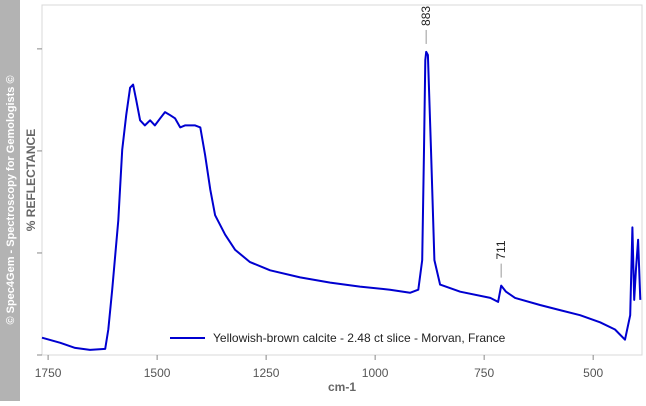  Describe the element at coordinates (31, 180) in the screenshot. I see `y-axis-label: % REFLECTANCE` at that location.